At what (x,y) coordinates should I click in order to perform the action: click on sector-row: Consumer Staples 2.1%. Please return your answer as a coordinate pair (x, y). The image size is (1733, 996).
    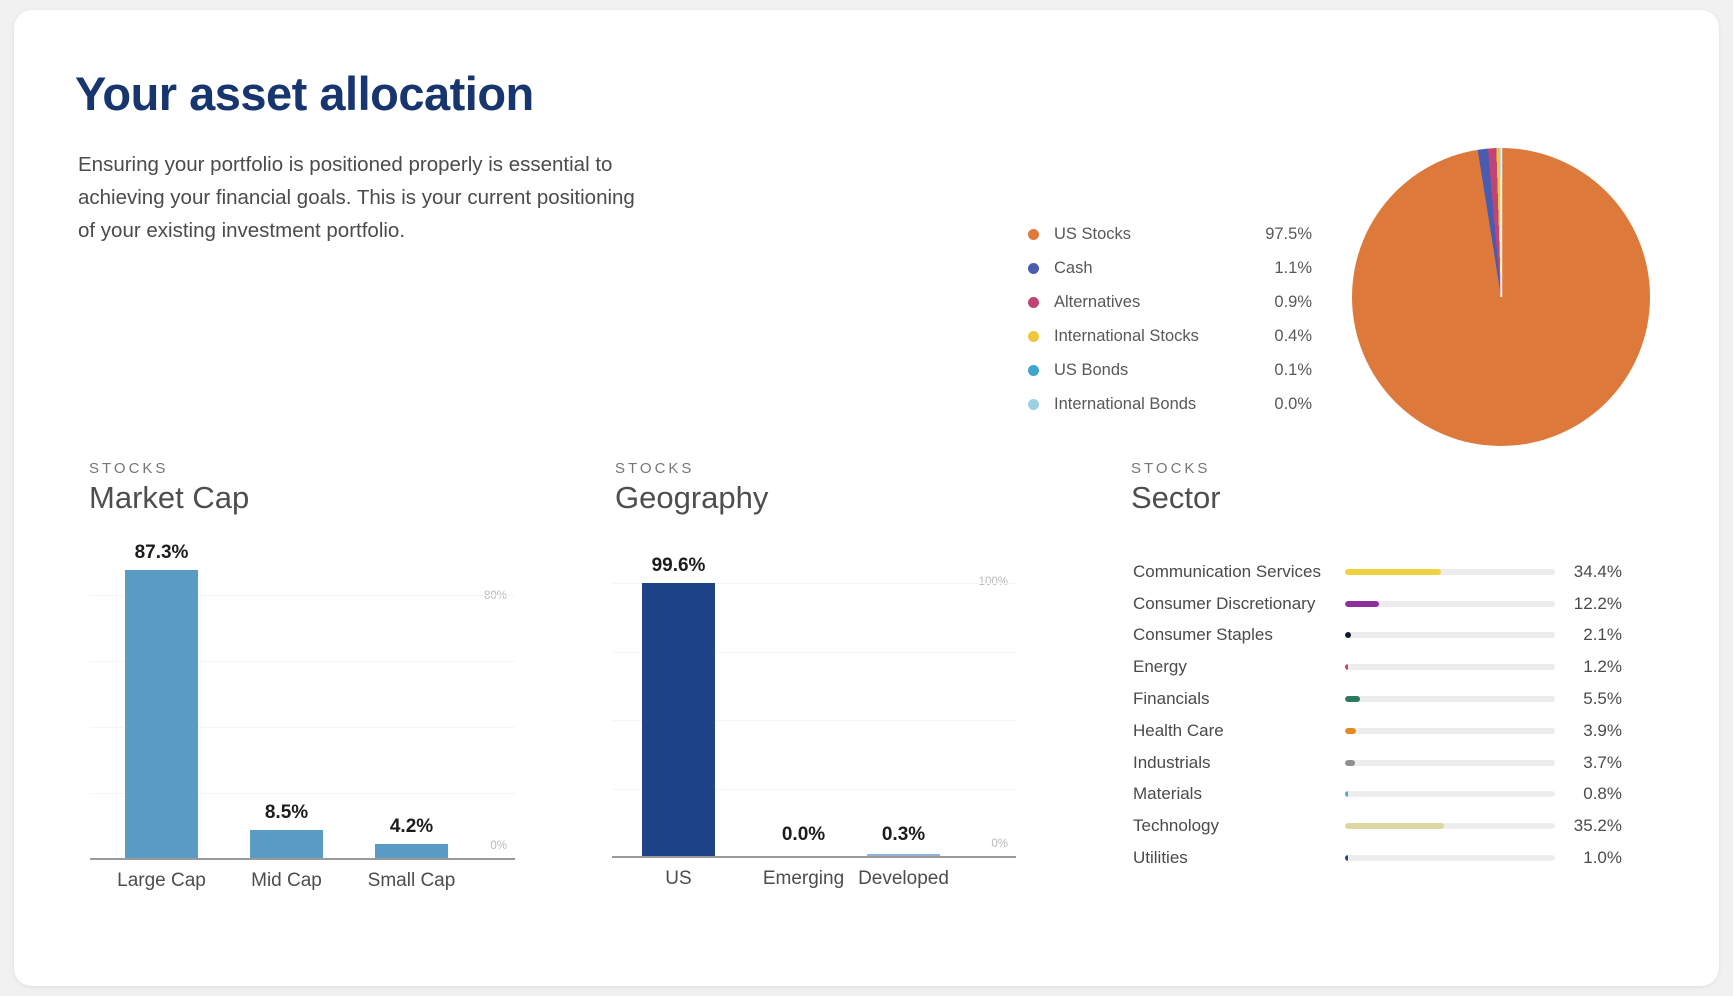
    Looking at the image, I should click on (1377, 636).